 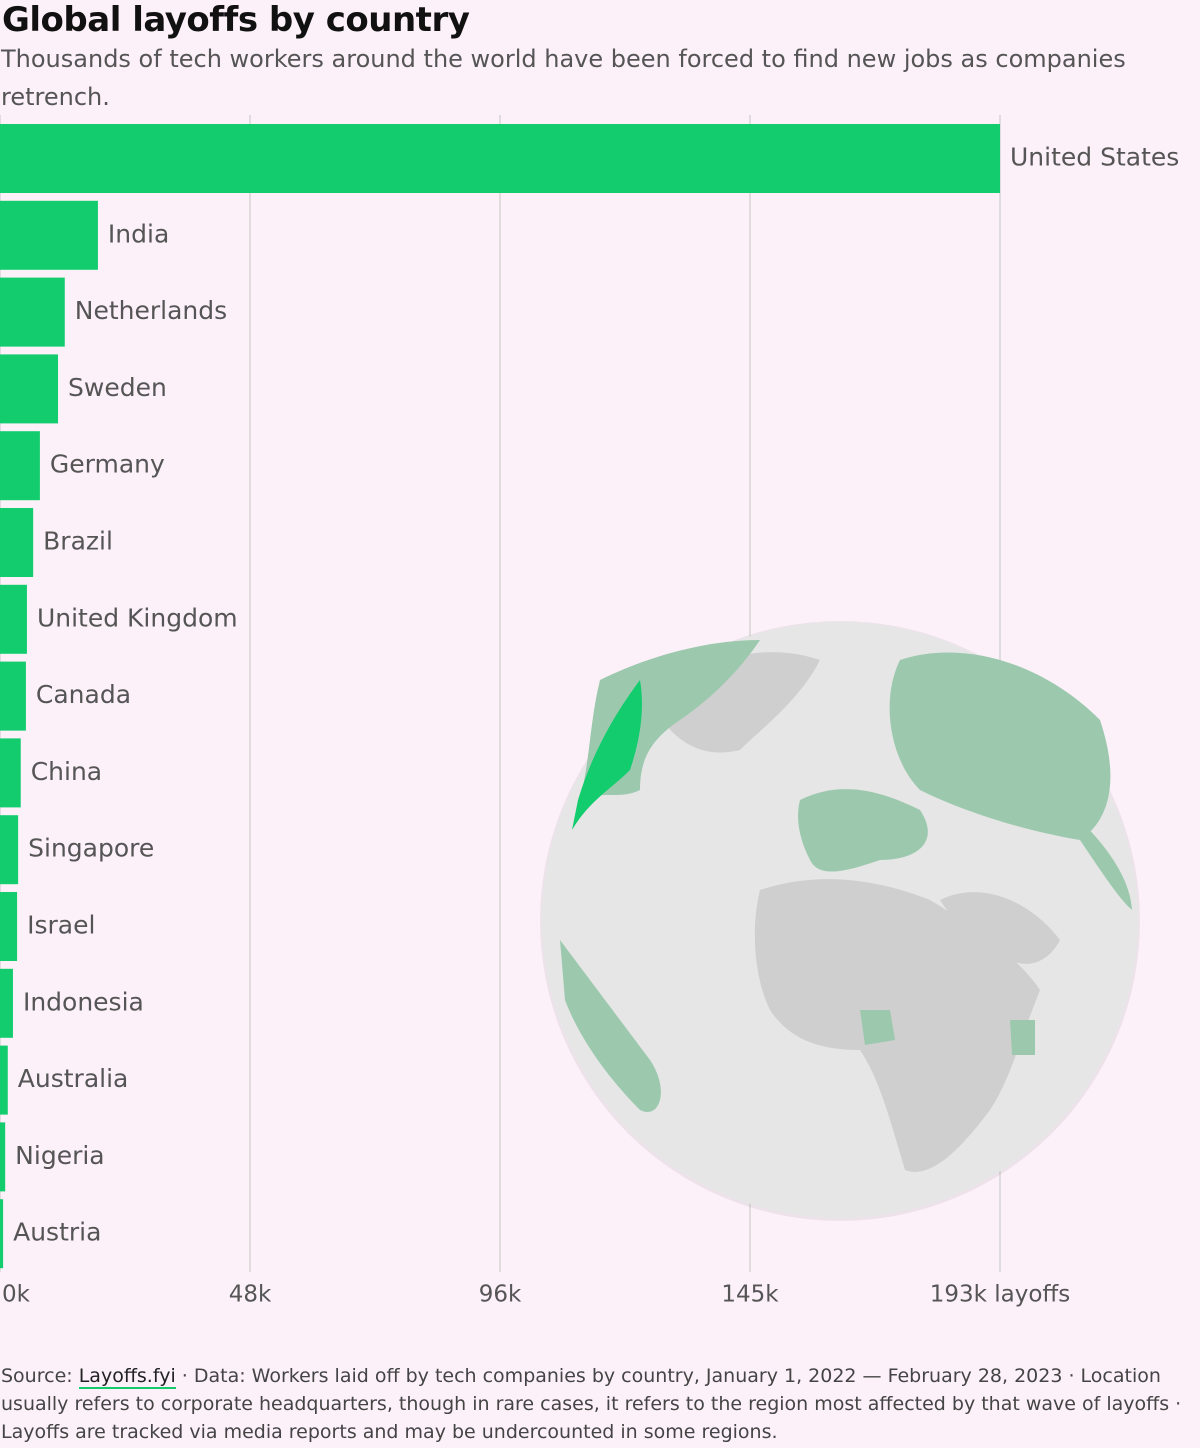 I want to click on bar-label: Canada, so click(x=83, y=694).